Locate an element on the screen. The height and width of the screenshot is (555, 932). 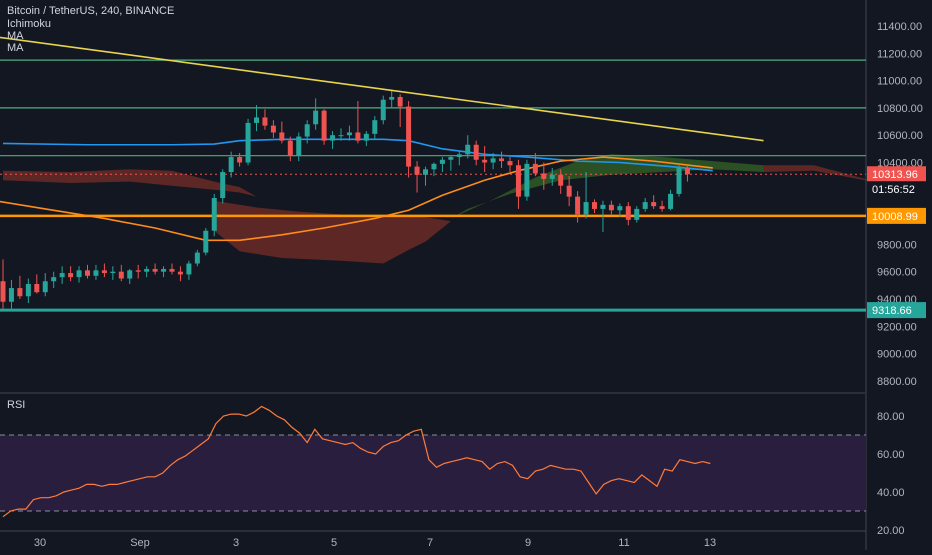
time-tick-label: 11 is located at coordinates (623, 543).